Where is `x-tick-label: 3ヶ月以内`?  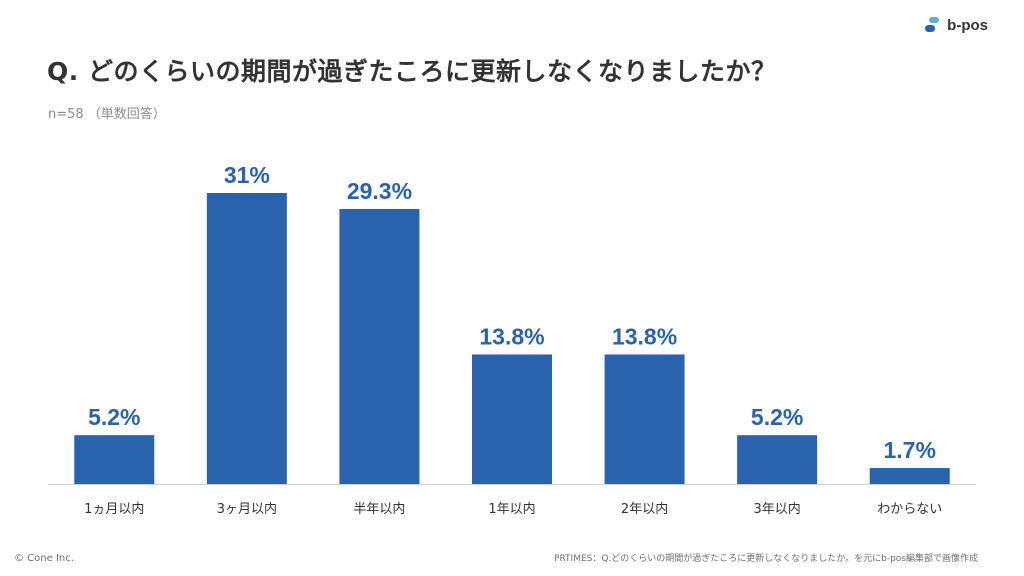
x-tick-label: 3ヶ月以内 is located at coordinates (247, 509).